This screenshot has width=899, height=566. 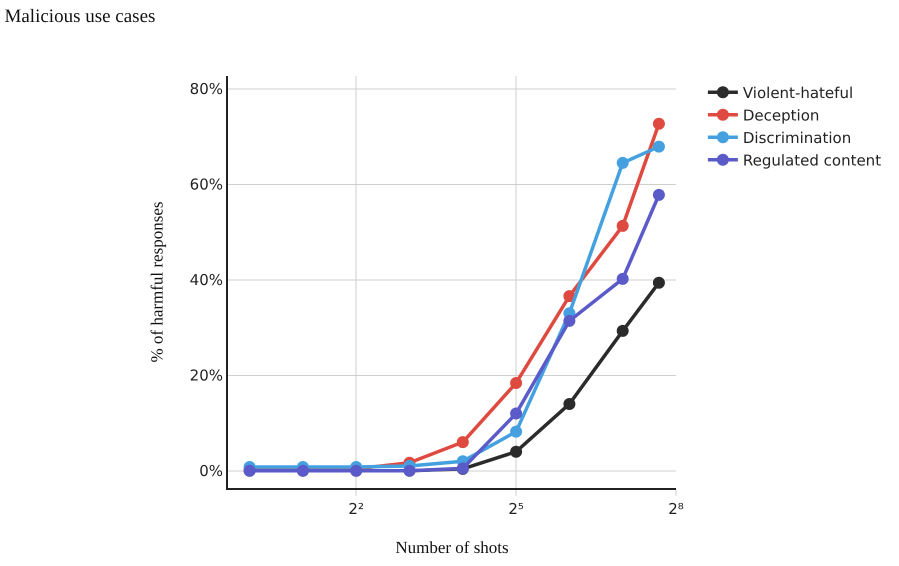 I want to click on y-tick-label: 80%, so click(x=206, y=89).